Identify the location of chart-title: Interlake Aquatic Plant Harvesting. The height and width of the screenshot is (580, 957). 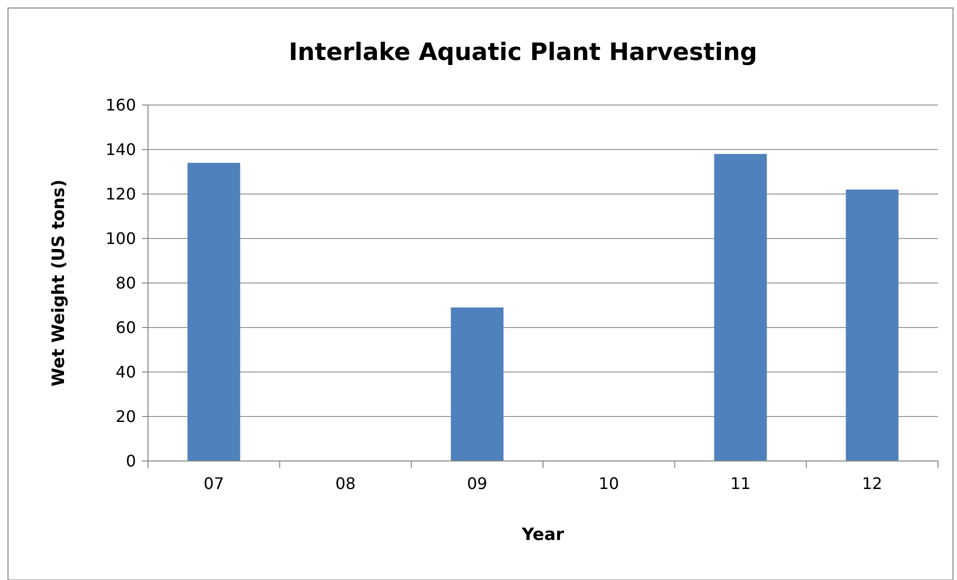
(523, 52).